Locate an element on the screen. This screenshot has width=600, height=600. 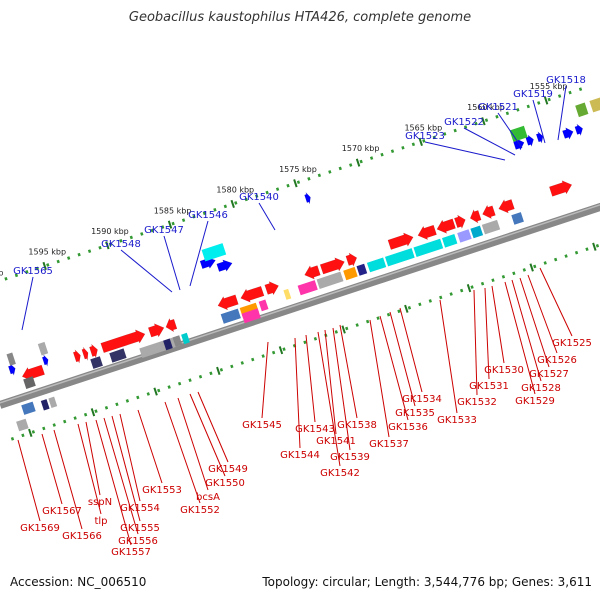
gene-label-sspn: sspN is located at coordinates (100, 502).